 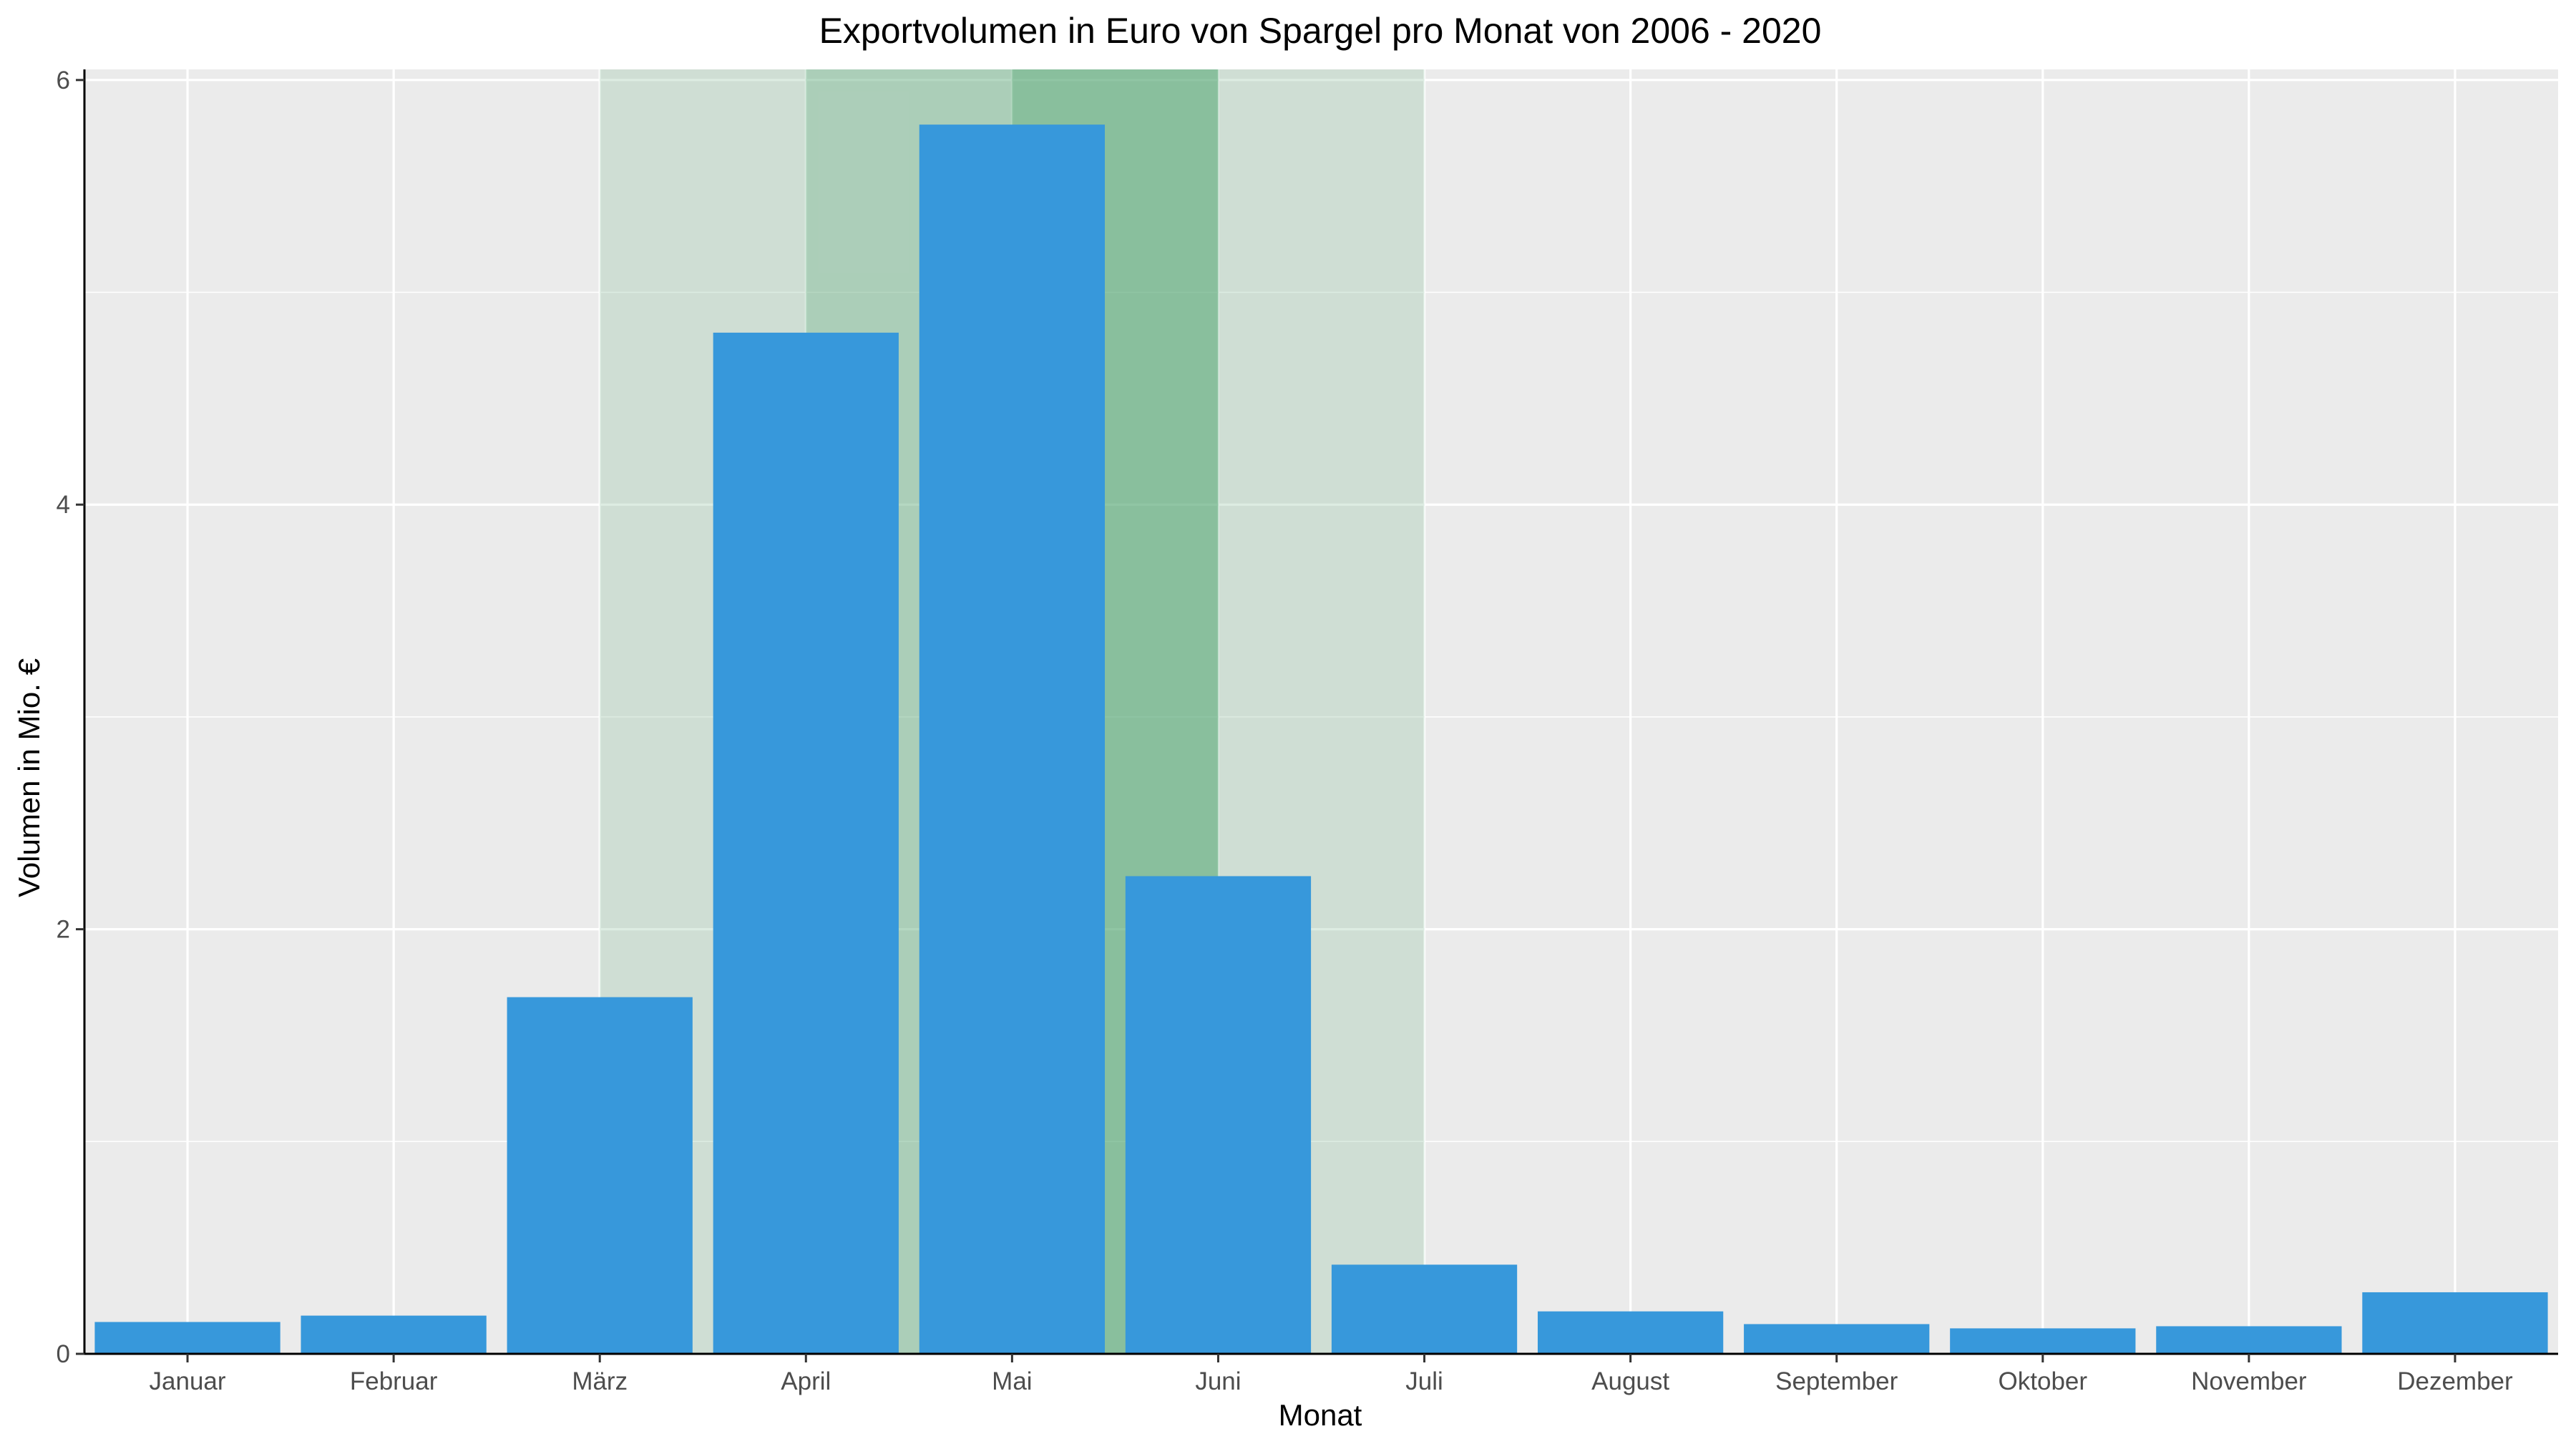 I want to click on bar-dezember, so click(x=2455, y=1323).